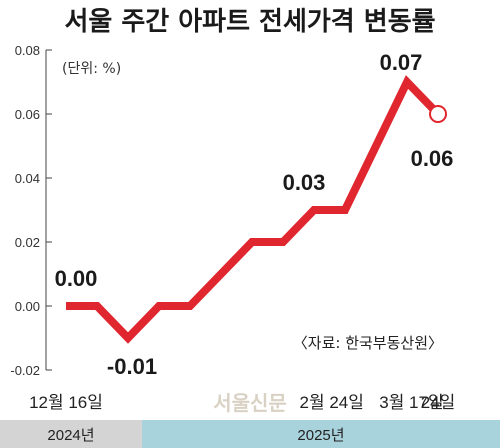  Describe the element at coordinates (438, 114) in the screenshot. I see `series-end-marker` at that location.